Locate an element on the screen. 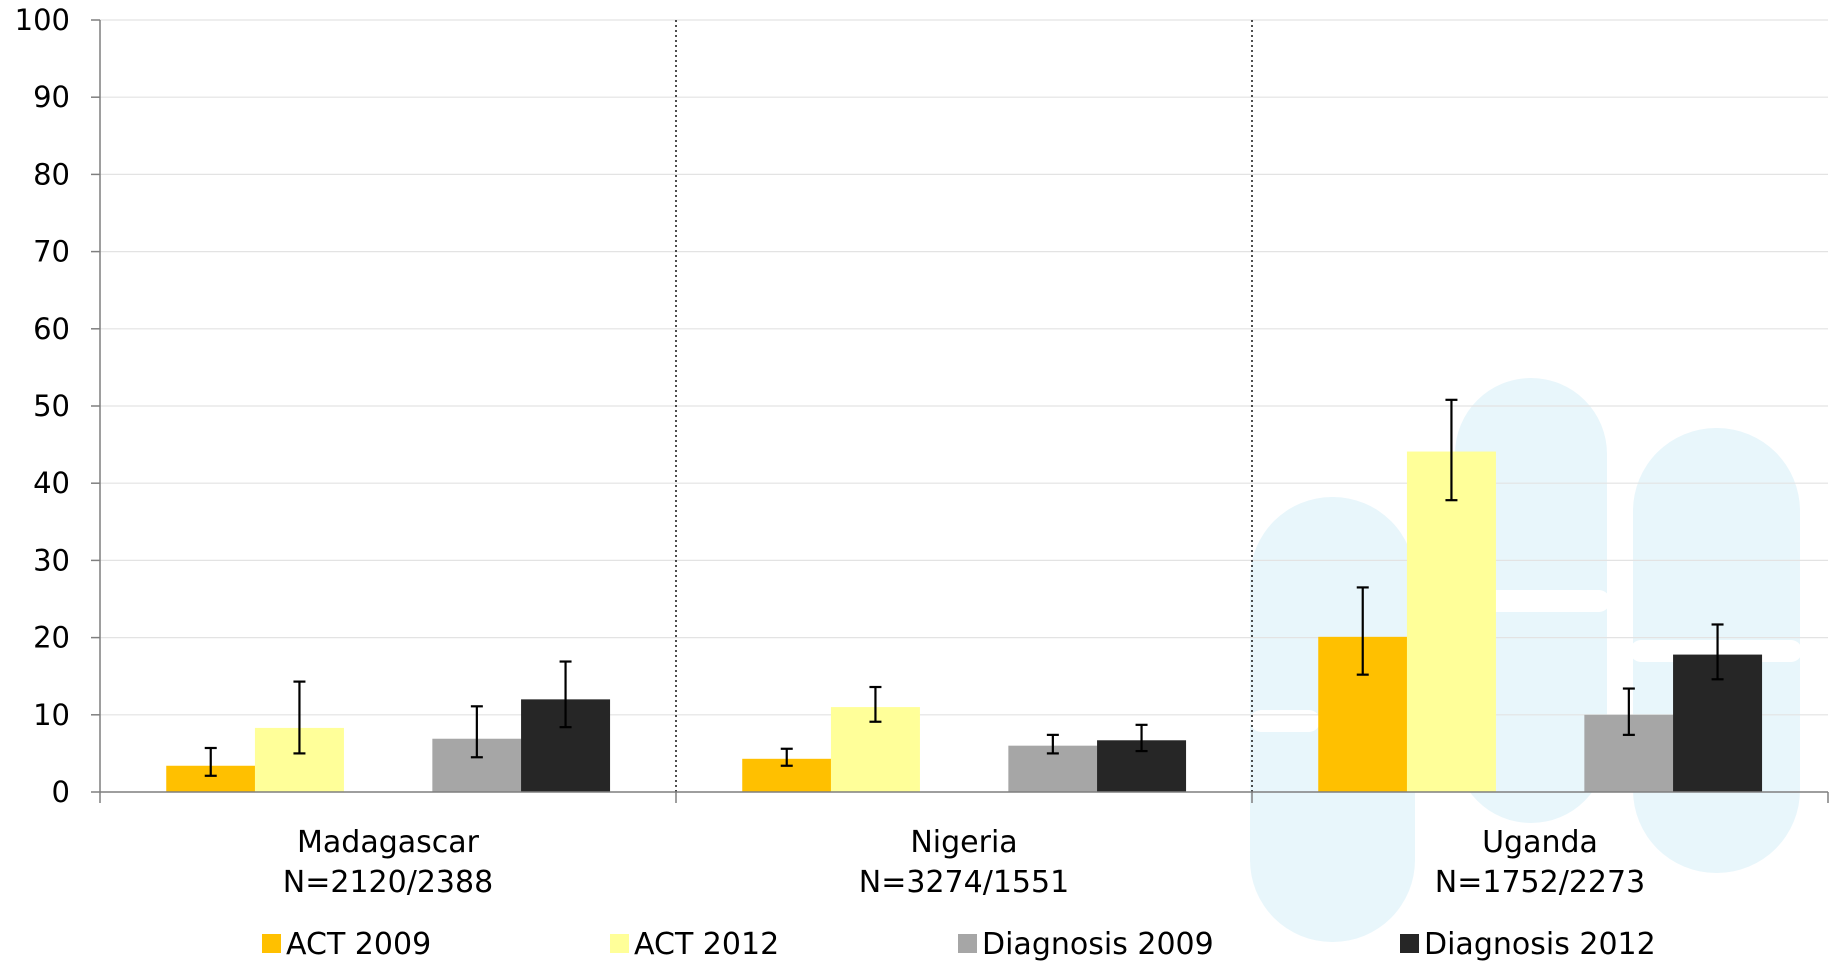 This screenshot has height=973, width=1833. legend-label: ACT 2009 is located at coordinates (358, 944).